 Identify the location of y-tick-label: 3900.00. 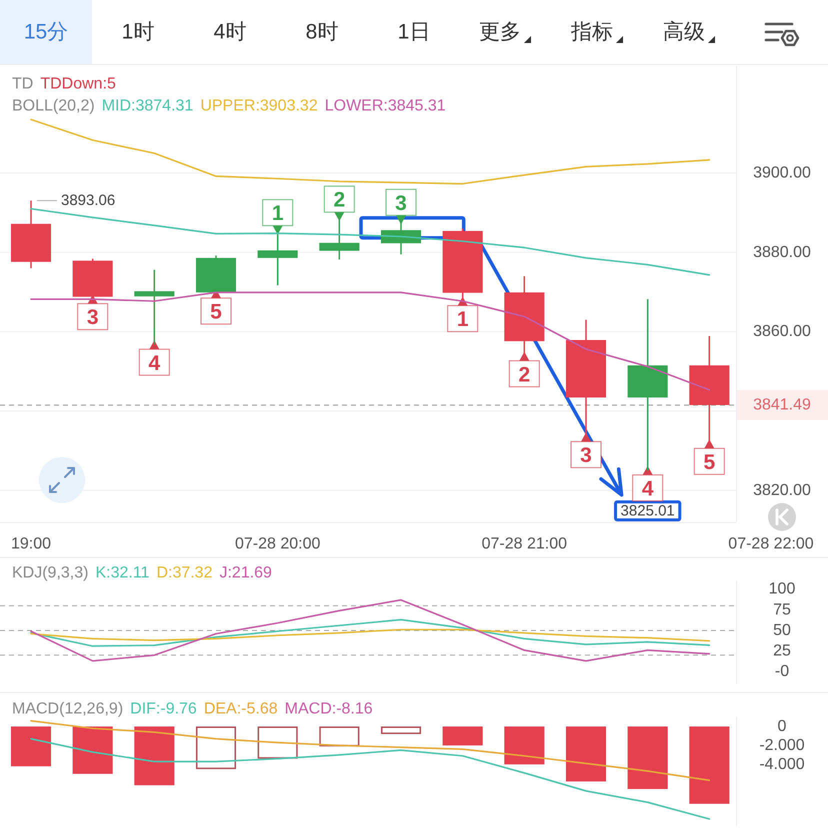
(782, 173).